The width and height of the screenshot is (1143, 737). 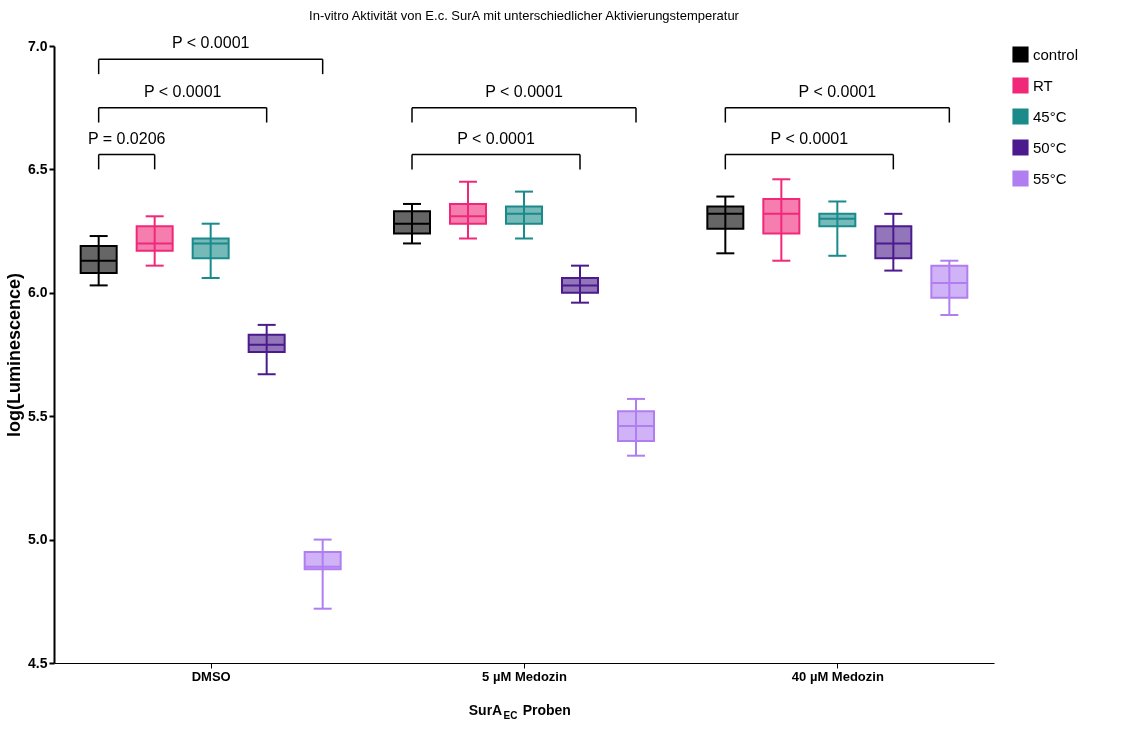 I want to click on legend-label: 45°C, so click(x=1050, y=116).